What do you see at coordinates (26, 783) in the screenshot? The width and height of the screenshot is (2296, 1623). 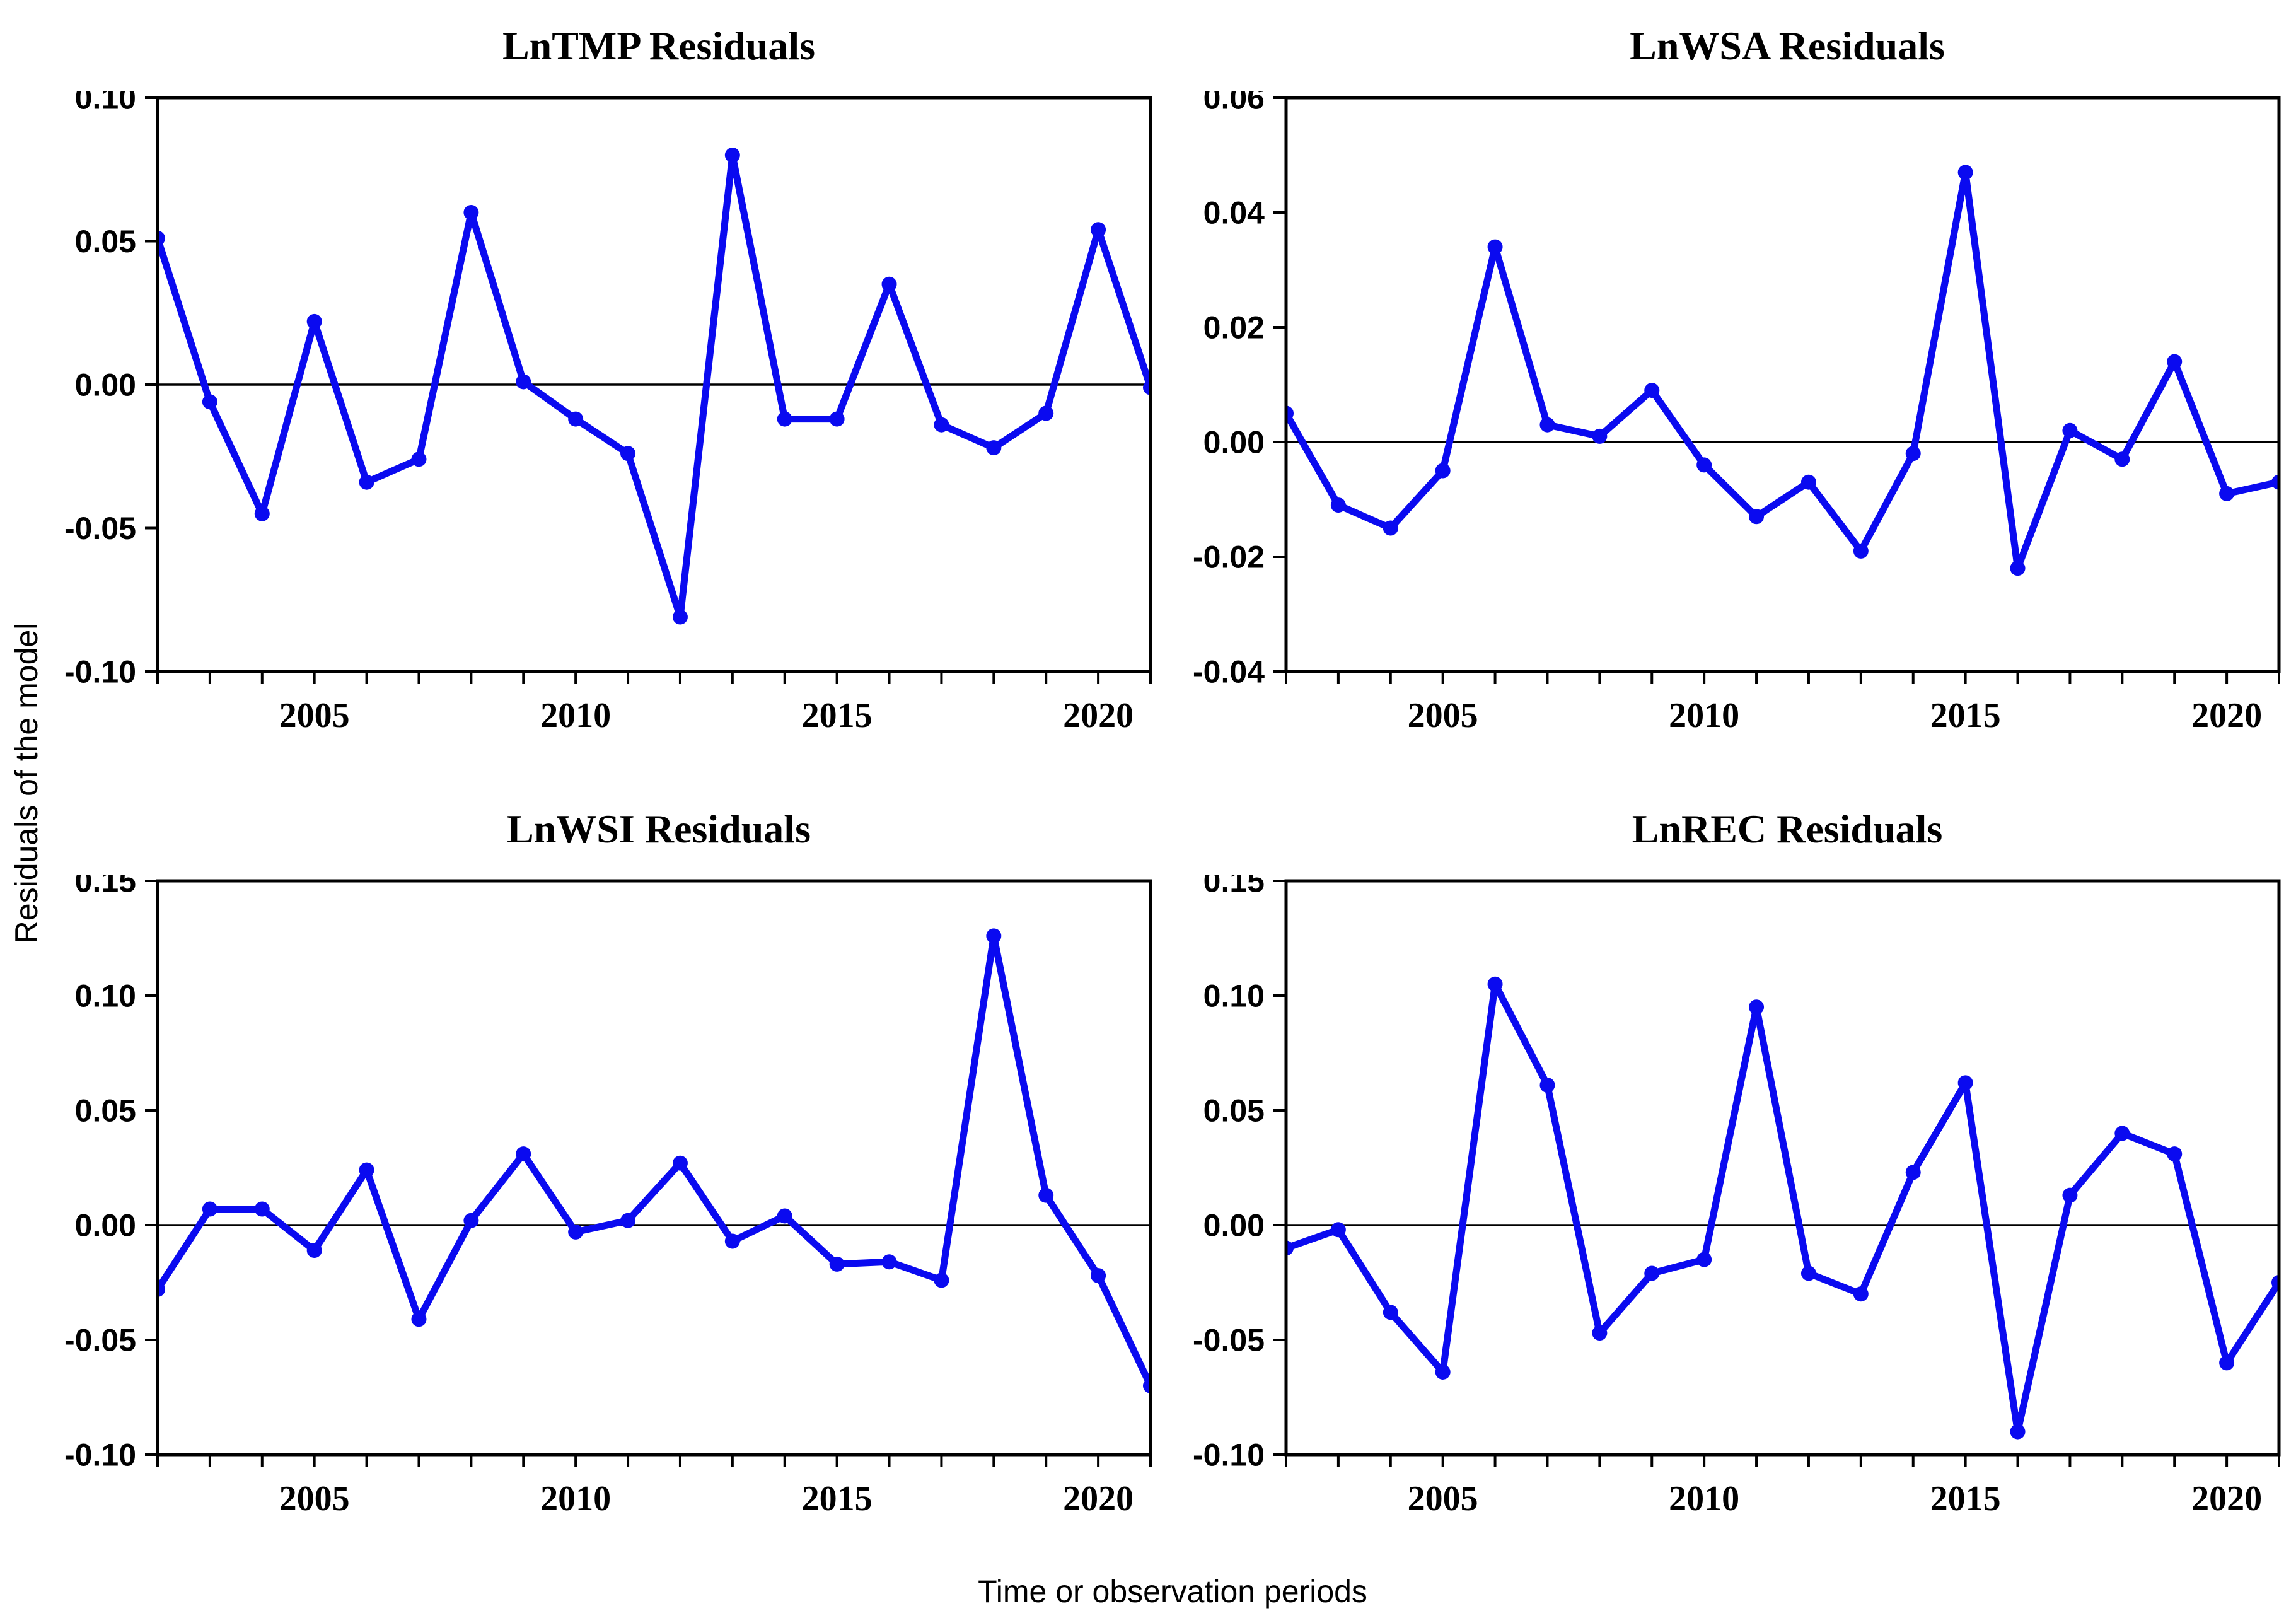 I see `y-axis-label: Residuals of the model` at bounding box center [26, 783].